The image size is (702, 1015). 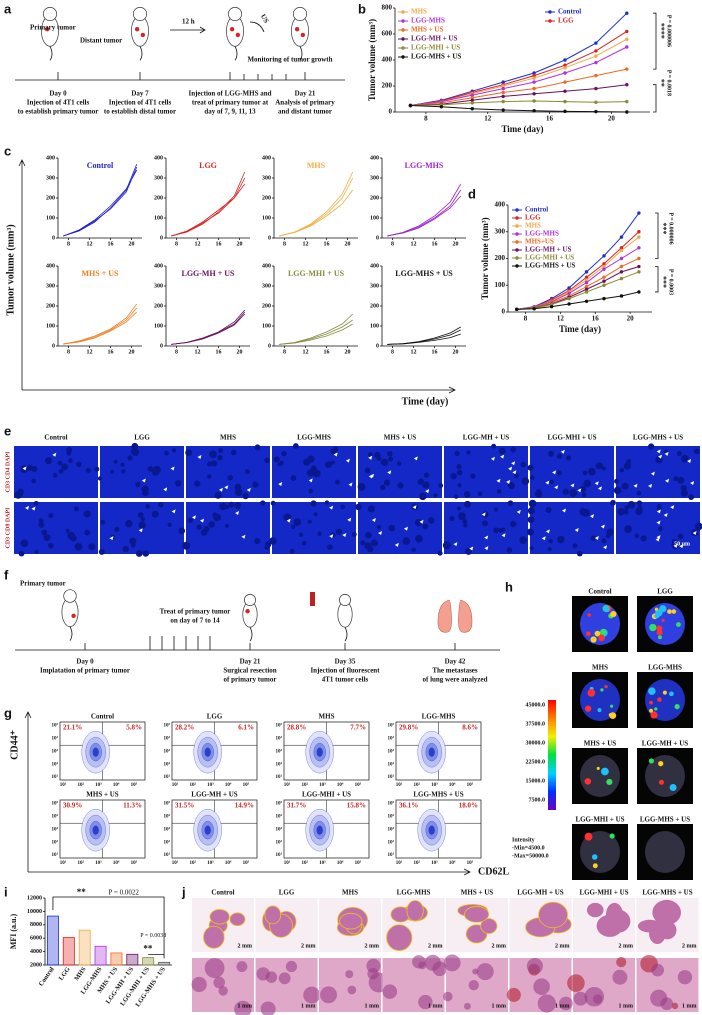 I want to click on panel-letter: b, so click(x=362, y=8).